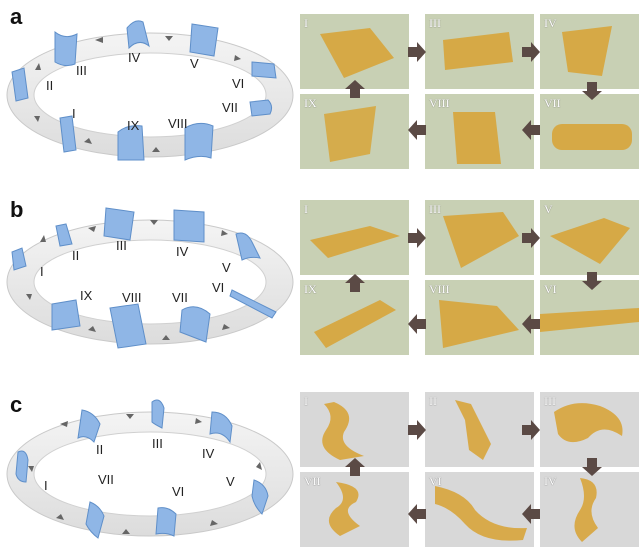  What do you see at coordinates (17, 209) in the screenshot?
I see `panel-letter-b: b` at bounding box center [17, 209].